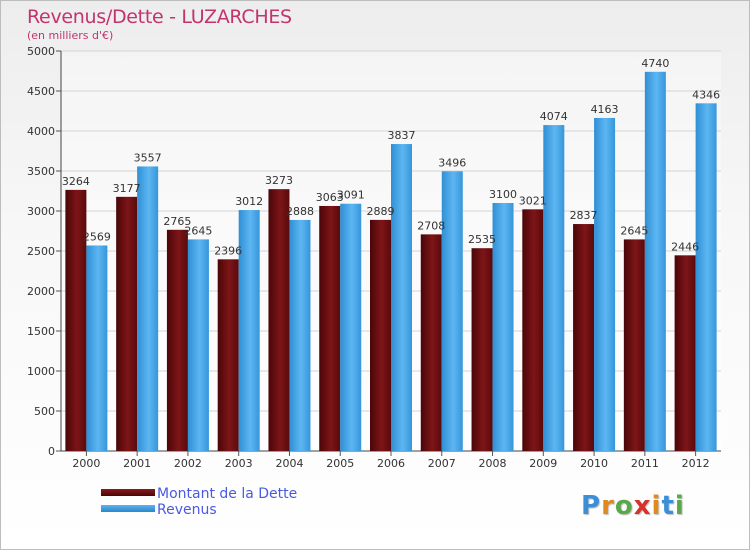  Describe the element at coordinates (128, 492) in the screenshot. I see `legend-swatch-dette` at that location.